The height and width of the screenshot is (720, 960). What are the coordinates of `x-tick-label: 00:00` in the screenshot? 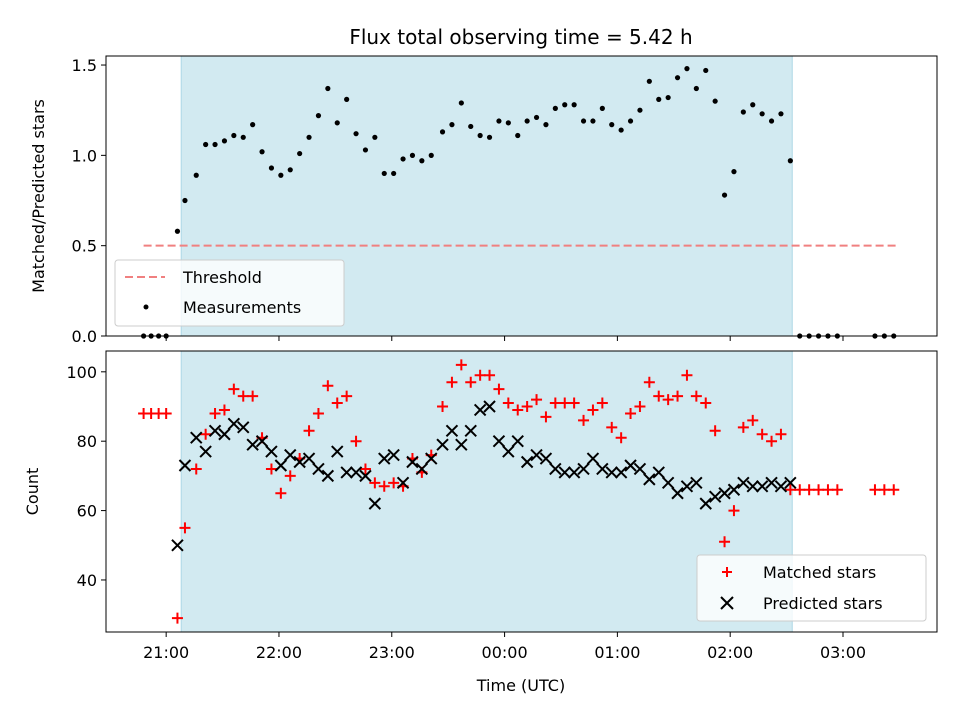 It's located at (505, 652).